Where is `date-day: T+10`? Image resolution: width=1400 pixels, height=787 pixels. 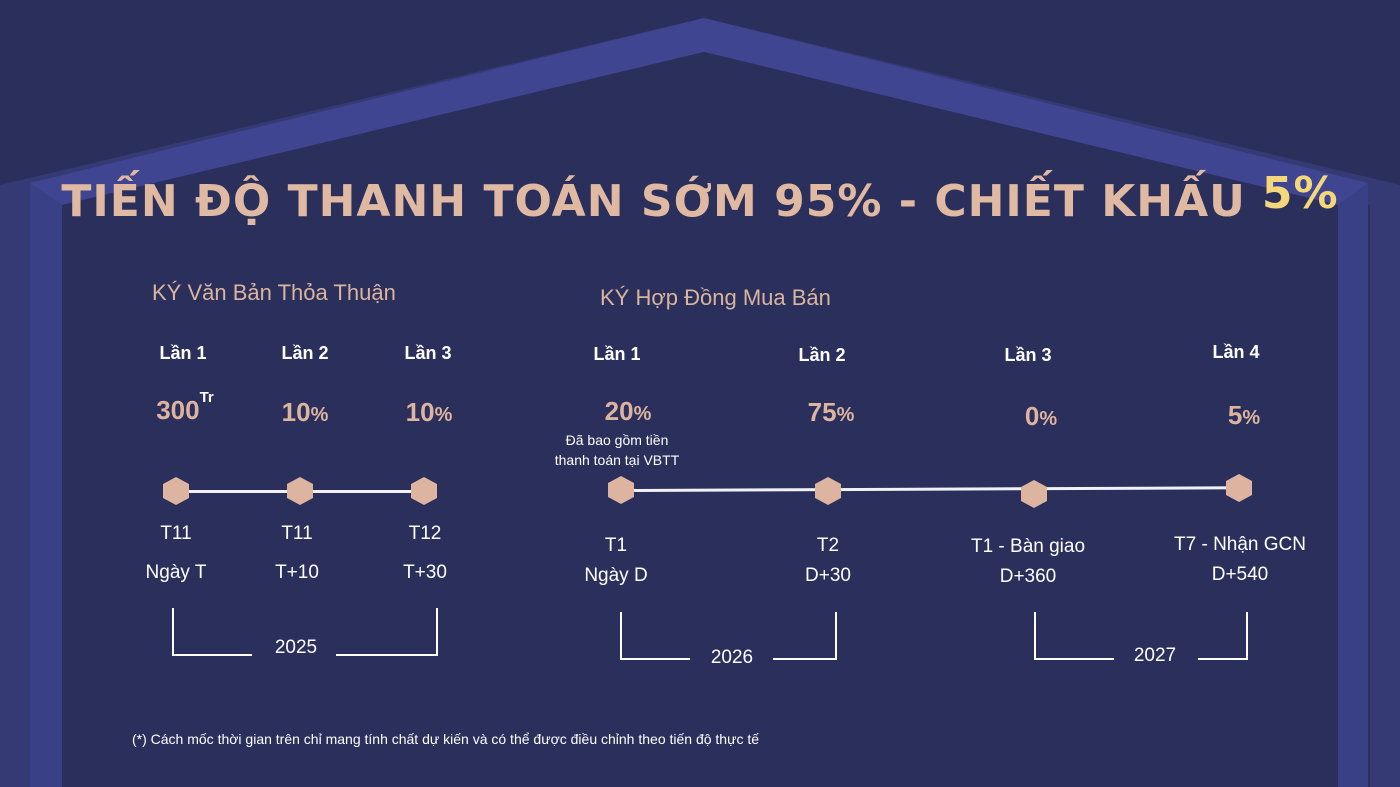
date-day: T+10 is located at coordinates (297, 572).